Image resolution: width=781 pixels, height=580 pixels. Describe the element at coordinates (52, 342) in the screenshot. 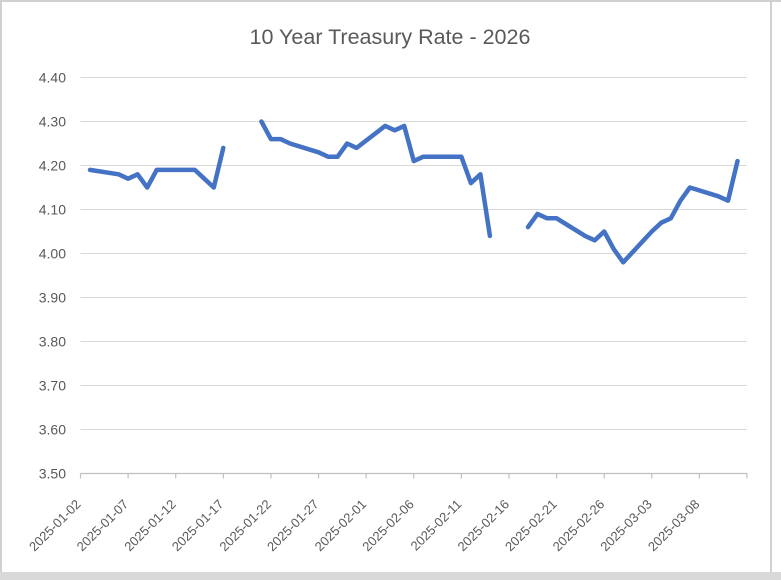

I see `y-tick-label: 3.80` at that location.